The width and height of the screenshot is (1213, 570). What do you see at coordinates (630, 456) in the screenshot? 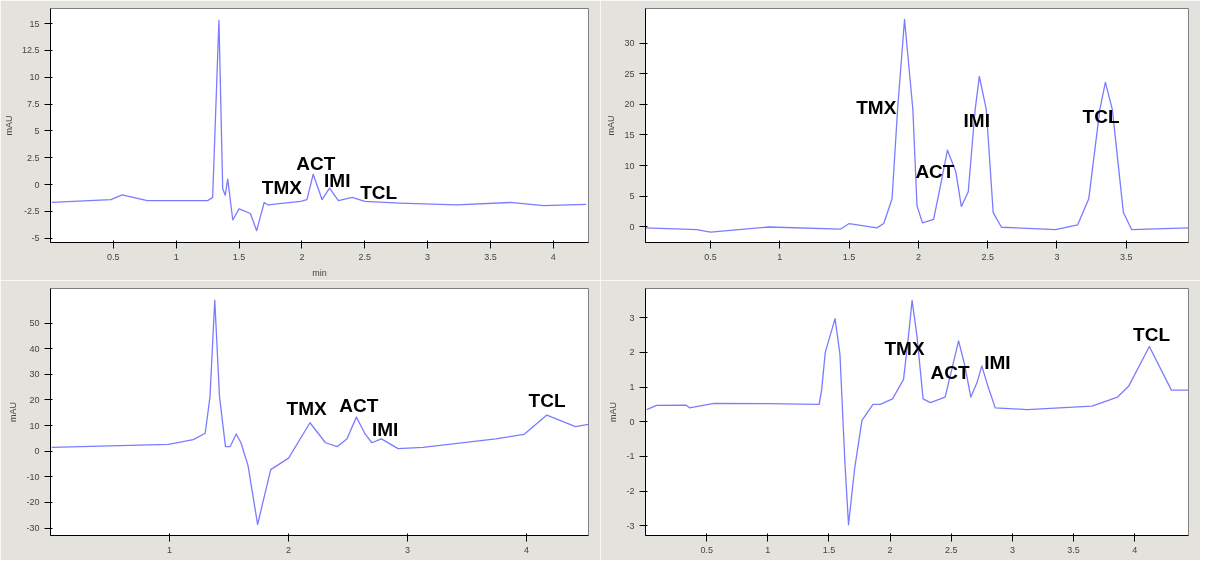
I see `y-tick-label: -1` at bounding box center [630, 456].